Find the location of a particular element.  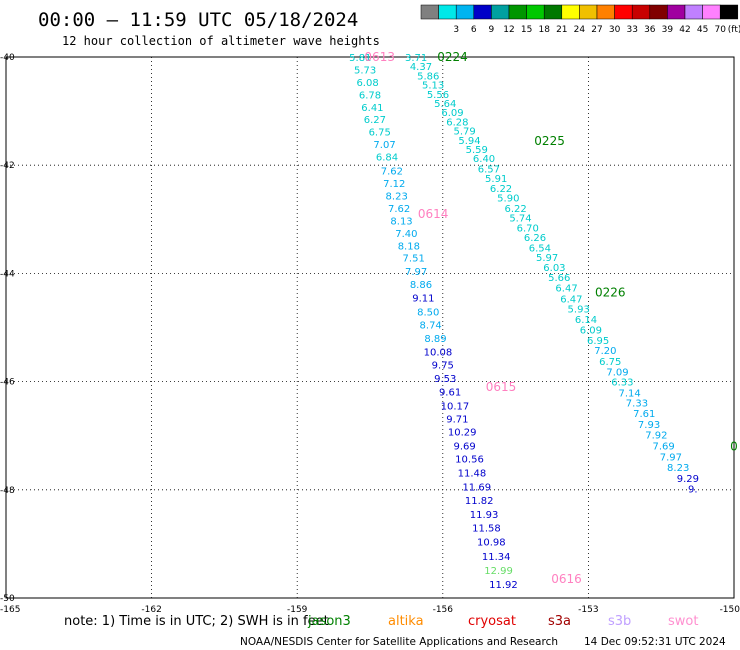

map-title: 00:00 – 11:59 UTC 05/18/2024 is located at coordinates (198, 20).